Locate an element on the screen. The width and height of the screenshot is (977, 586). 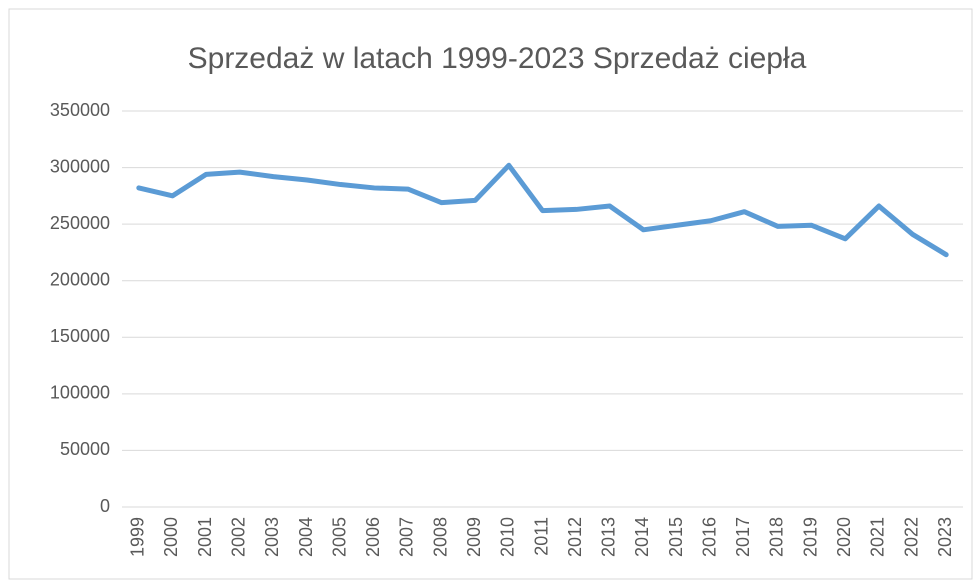
data-line is located at coordinates (542, 210).